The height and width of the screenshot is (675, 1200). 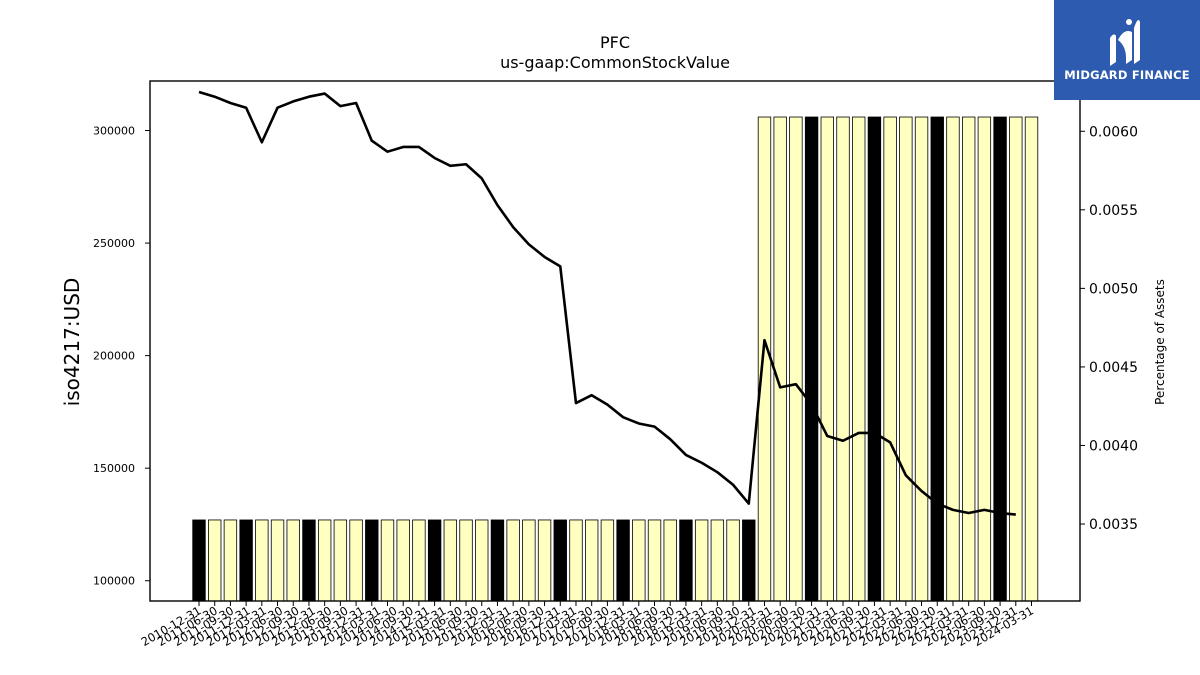 I want to click on chart-subtitle: us-gaap:CommonStockValue, so click(x=615, y=62).